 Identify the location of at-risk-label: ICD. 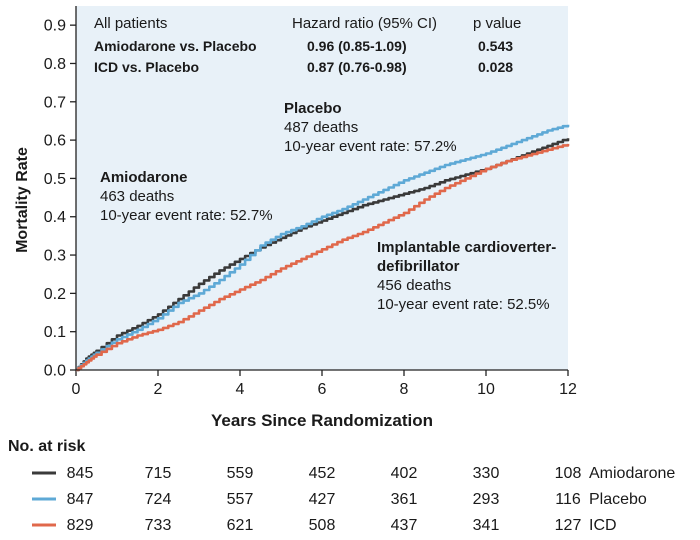
(603, 525).